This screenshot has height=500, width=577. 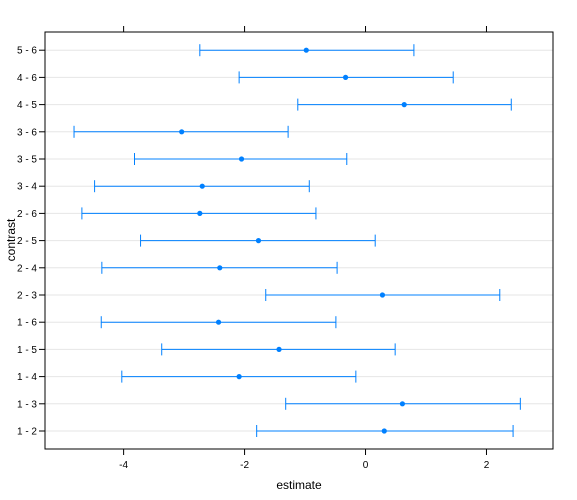 What do you see at coordinates (27, 323) in the screenshot?
I see `y-tick-label: 1 - 6` at bounding box center [27, 323].